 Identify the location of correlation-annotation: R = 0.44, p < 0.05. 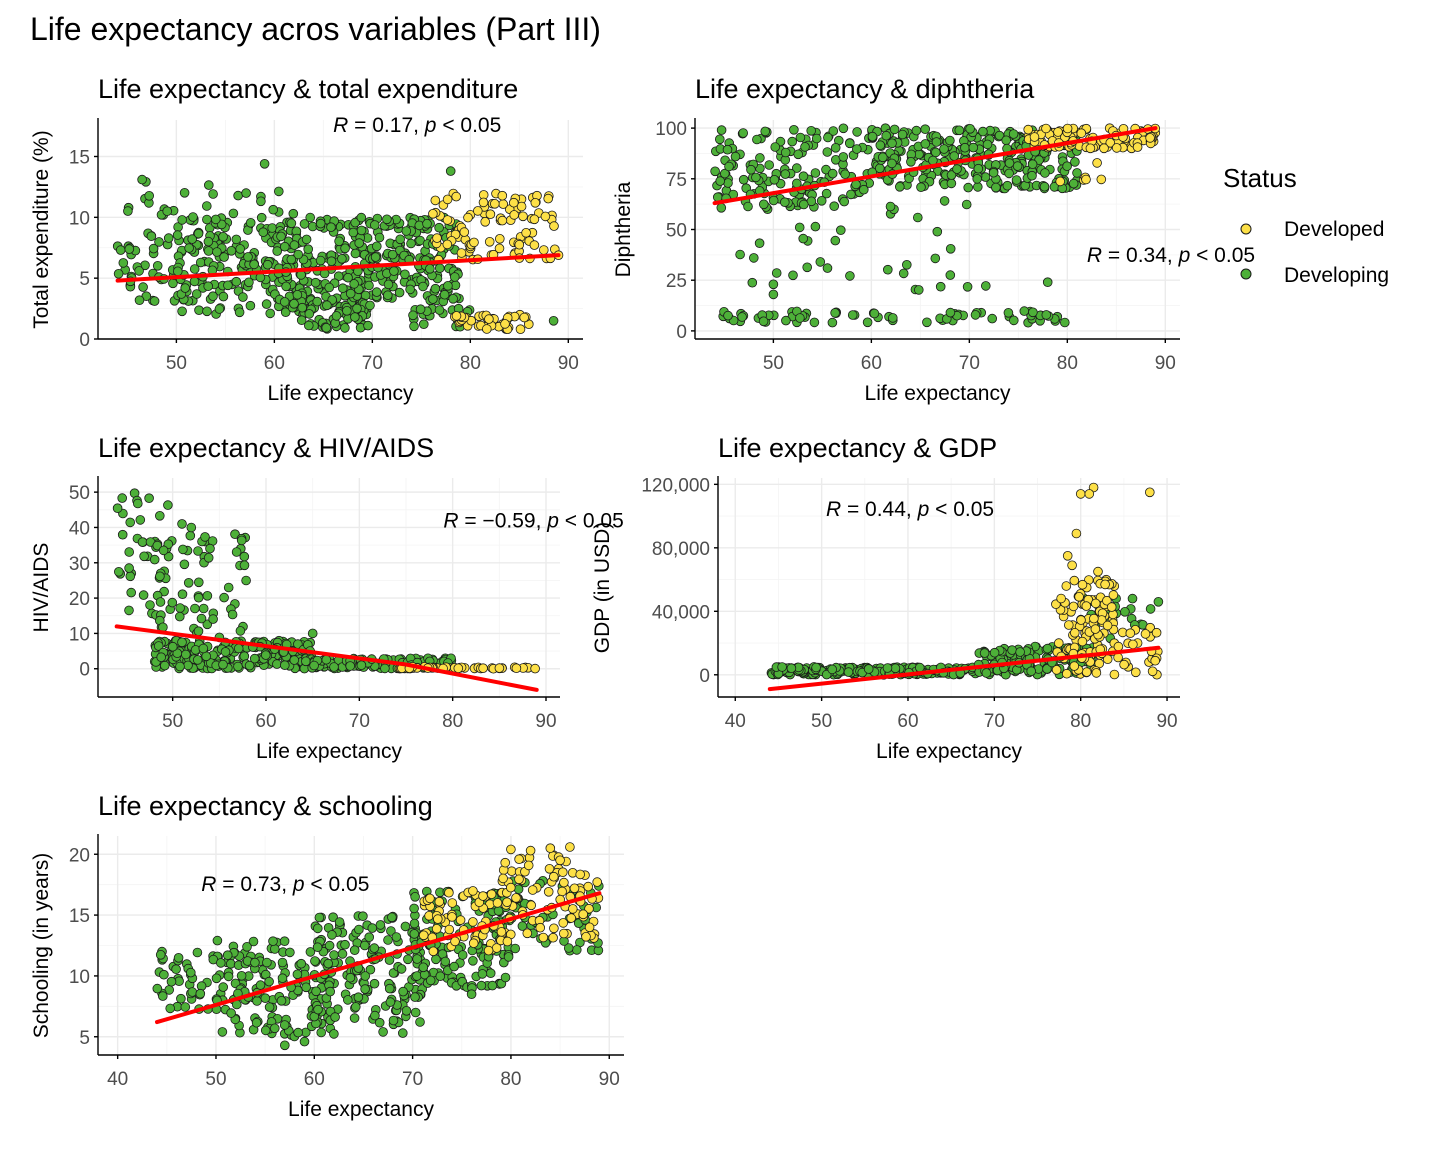
(910, 509).